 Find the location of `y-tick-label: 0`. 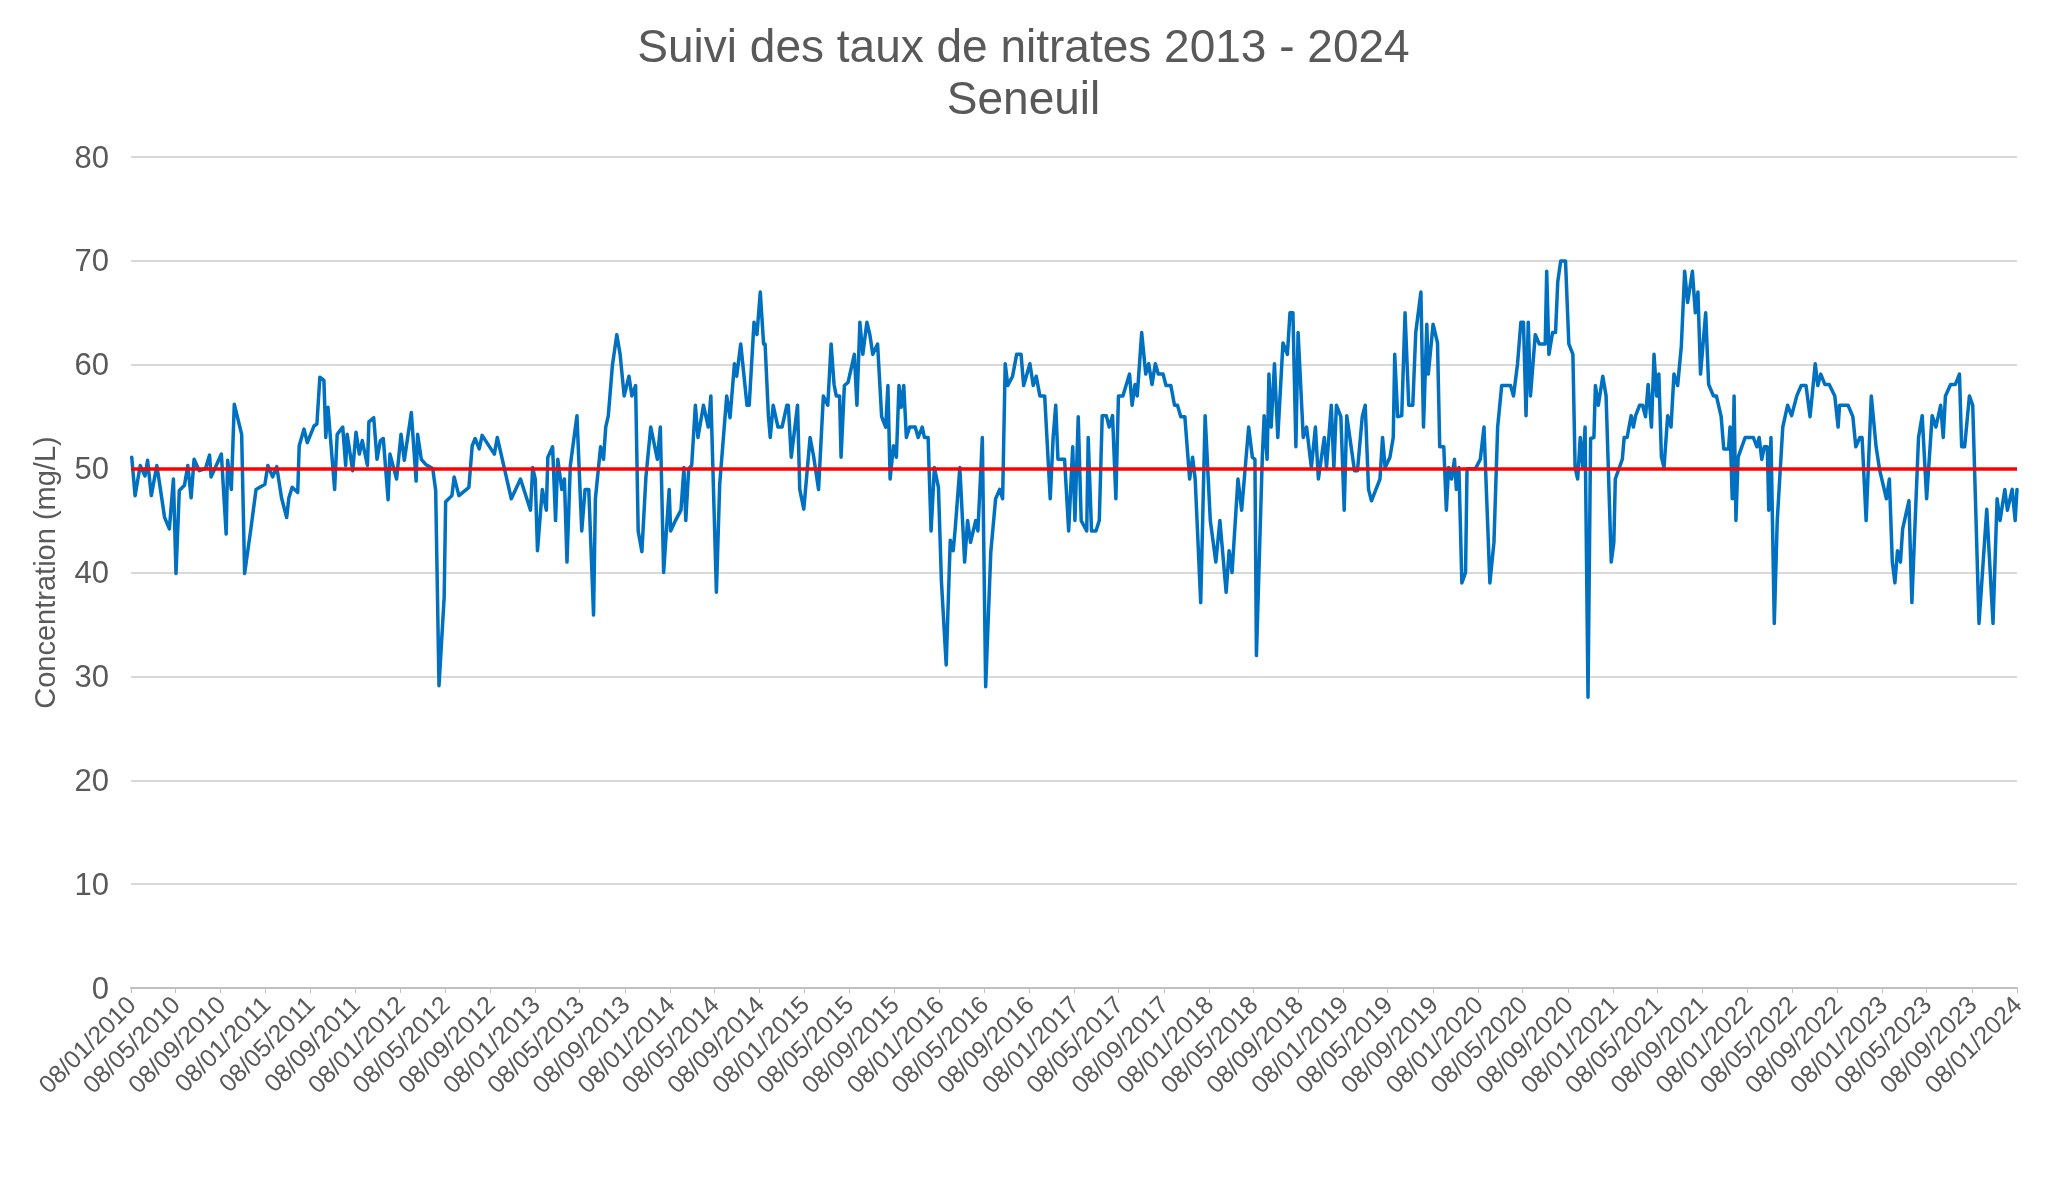

y-tick-label: 0 is located at coordinates (100, 988).